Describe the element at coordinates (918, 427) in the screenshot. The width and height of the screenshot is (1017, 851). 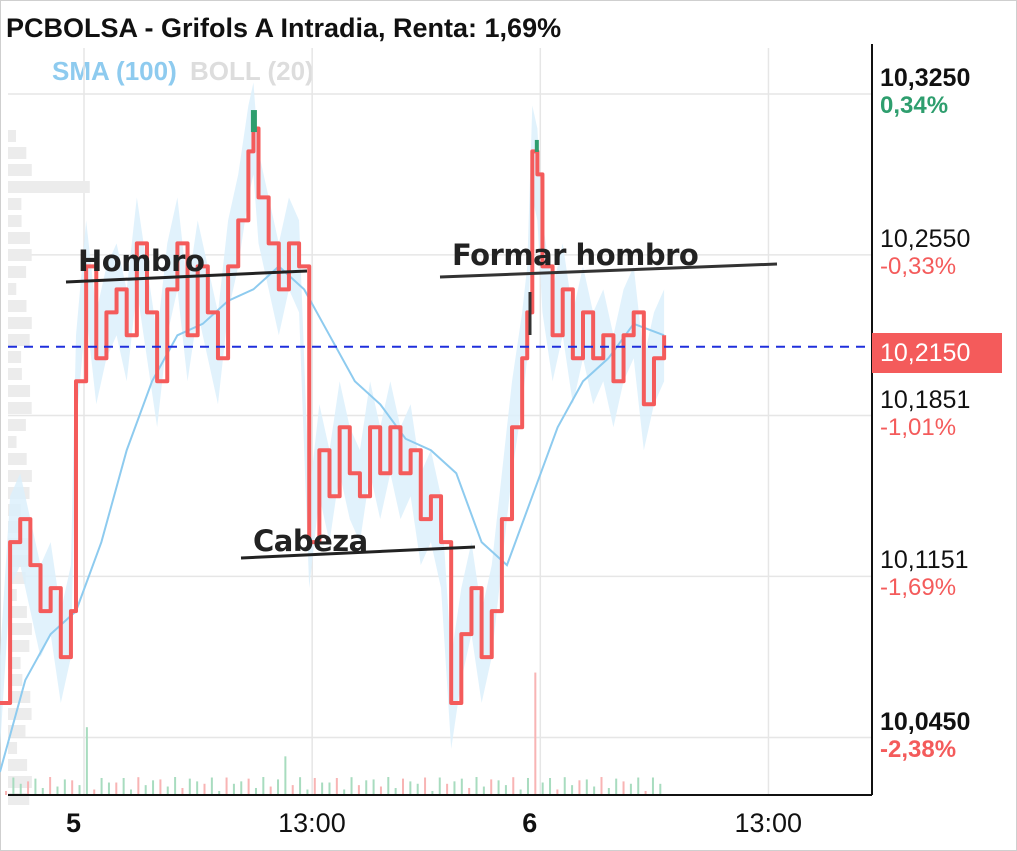
I see `y-tick-pct-2: -1,01%` at that location.